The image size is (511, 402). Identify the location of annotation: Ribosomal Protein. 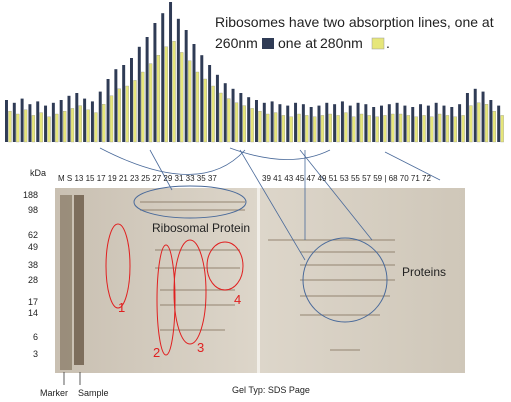
(201, 228).